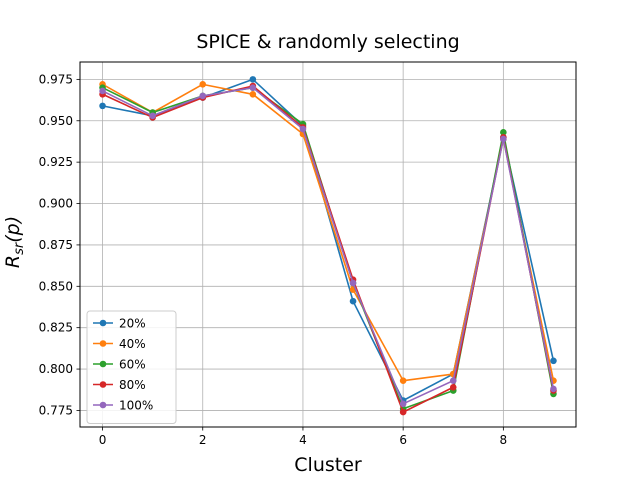 This screenshot has width=640, height=480. What do you see at coordinates (56, 204) in the screenshot?
I see `y-tick-label: 0.900` at bounding box center [56, 204].